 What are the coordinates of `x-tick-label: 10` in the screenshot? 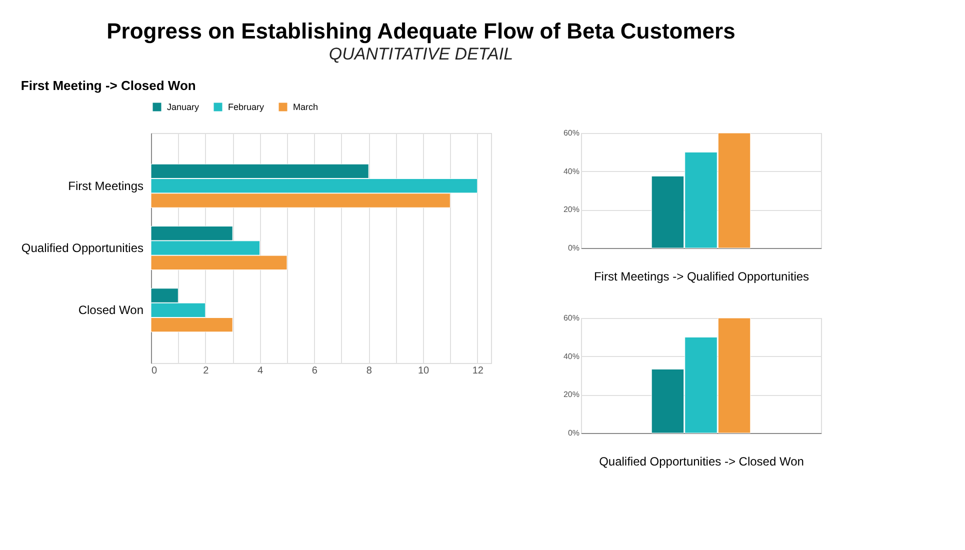 It's located at (424, 371).